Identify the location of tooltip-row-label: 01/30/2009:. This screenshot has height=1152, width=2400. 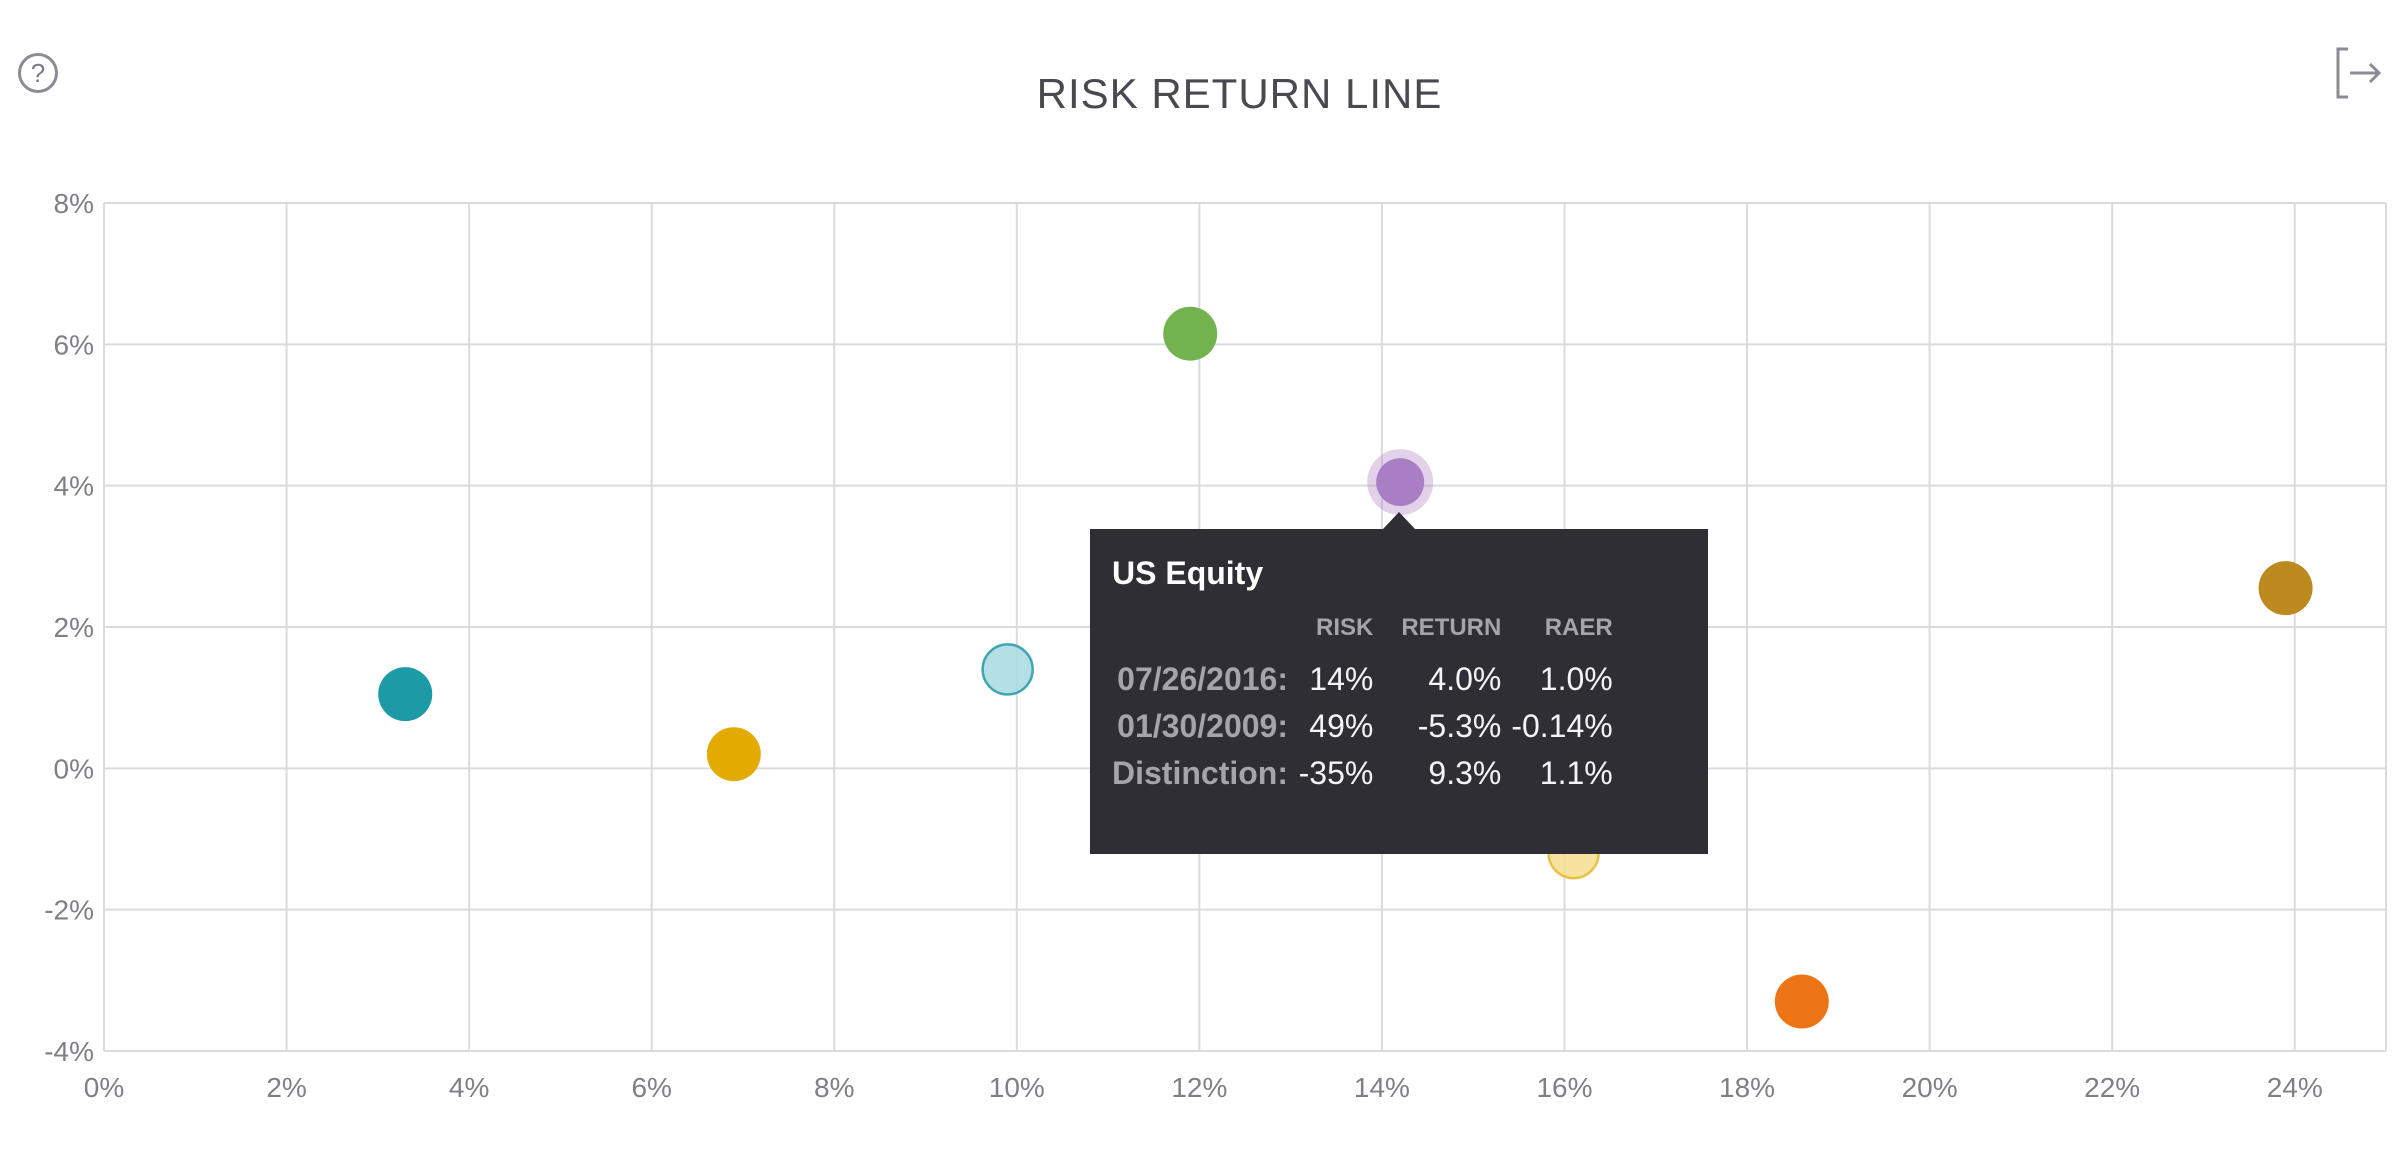
(1202, 726).